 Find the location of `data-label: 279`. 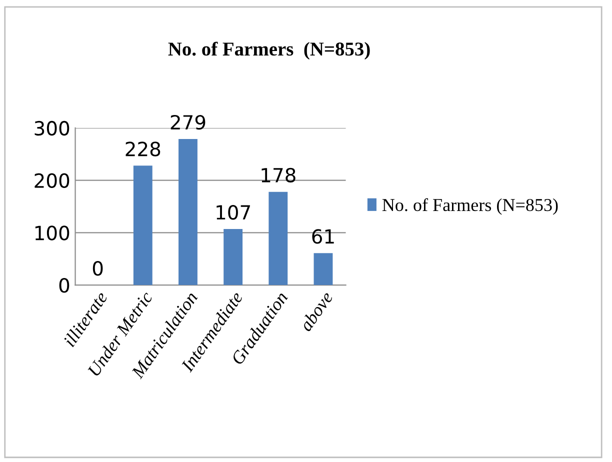

data-label: 279 is located at coordinates (188, 122).